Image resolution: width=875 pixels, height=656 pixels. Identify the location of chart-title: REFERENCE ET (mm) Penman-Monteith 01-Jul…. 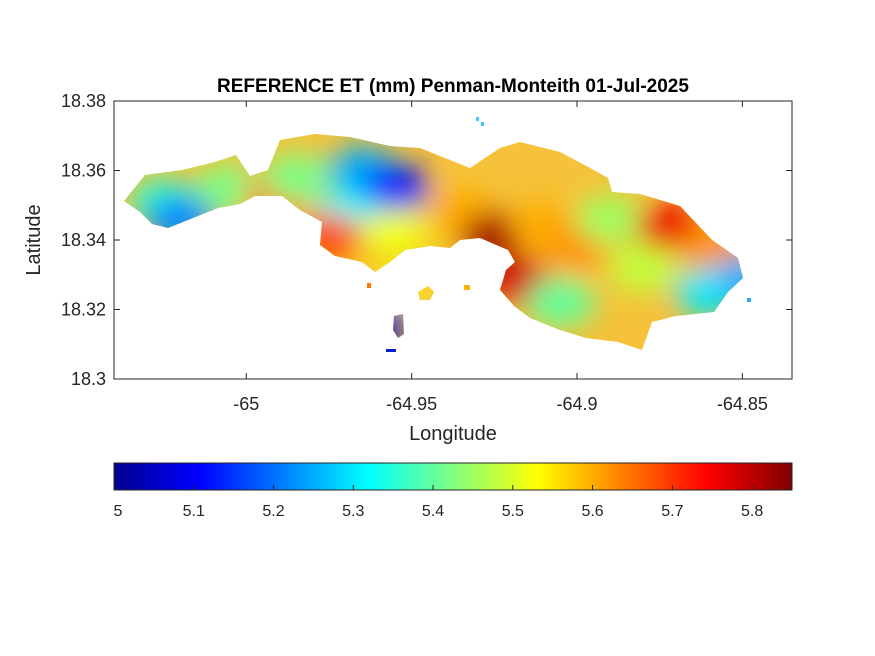
(453, 86).